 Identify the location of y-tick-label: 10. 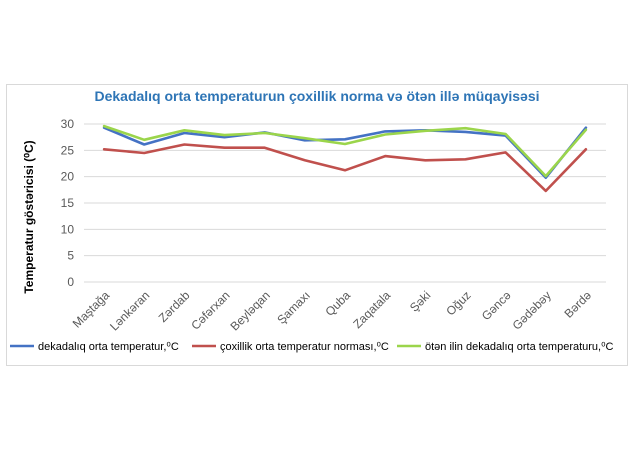
(68, 229).